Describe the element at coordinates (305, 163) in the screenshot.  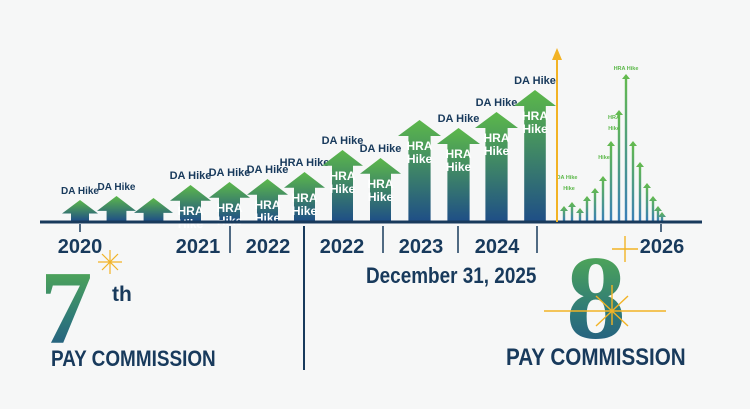
I see `arrow-above-label: HRA Hike` at that location.